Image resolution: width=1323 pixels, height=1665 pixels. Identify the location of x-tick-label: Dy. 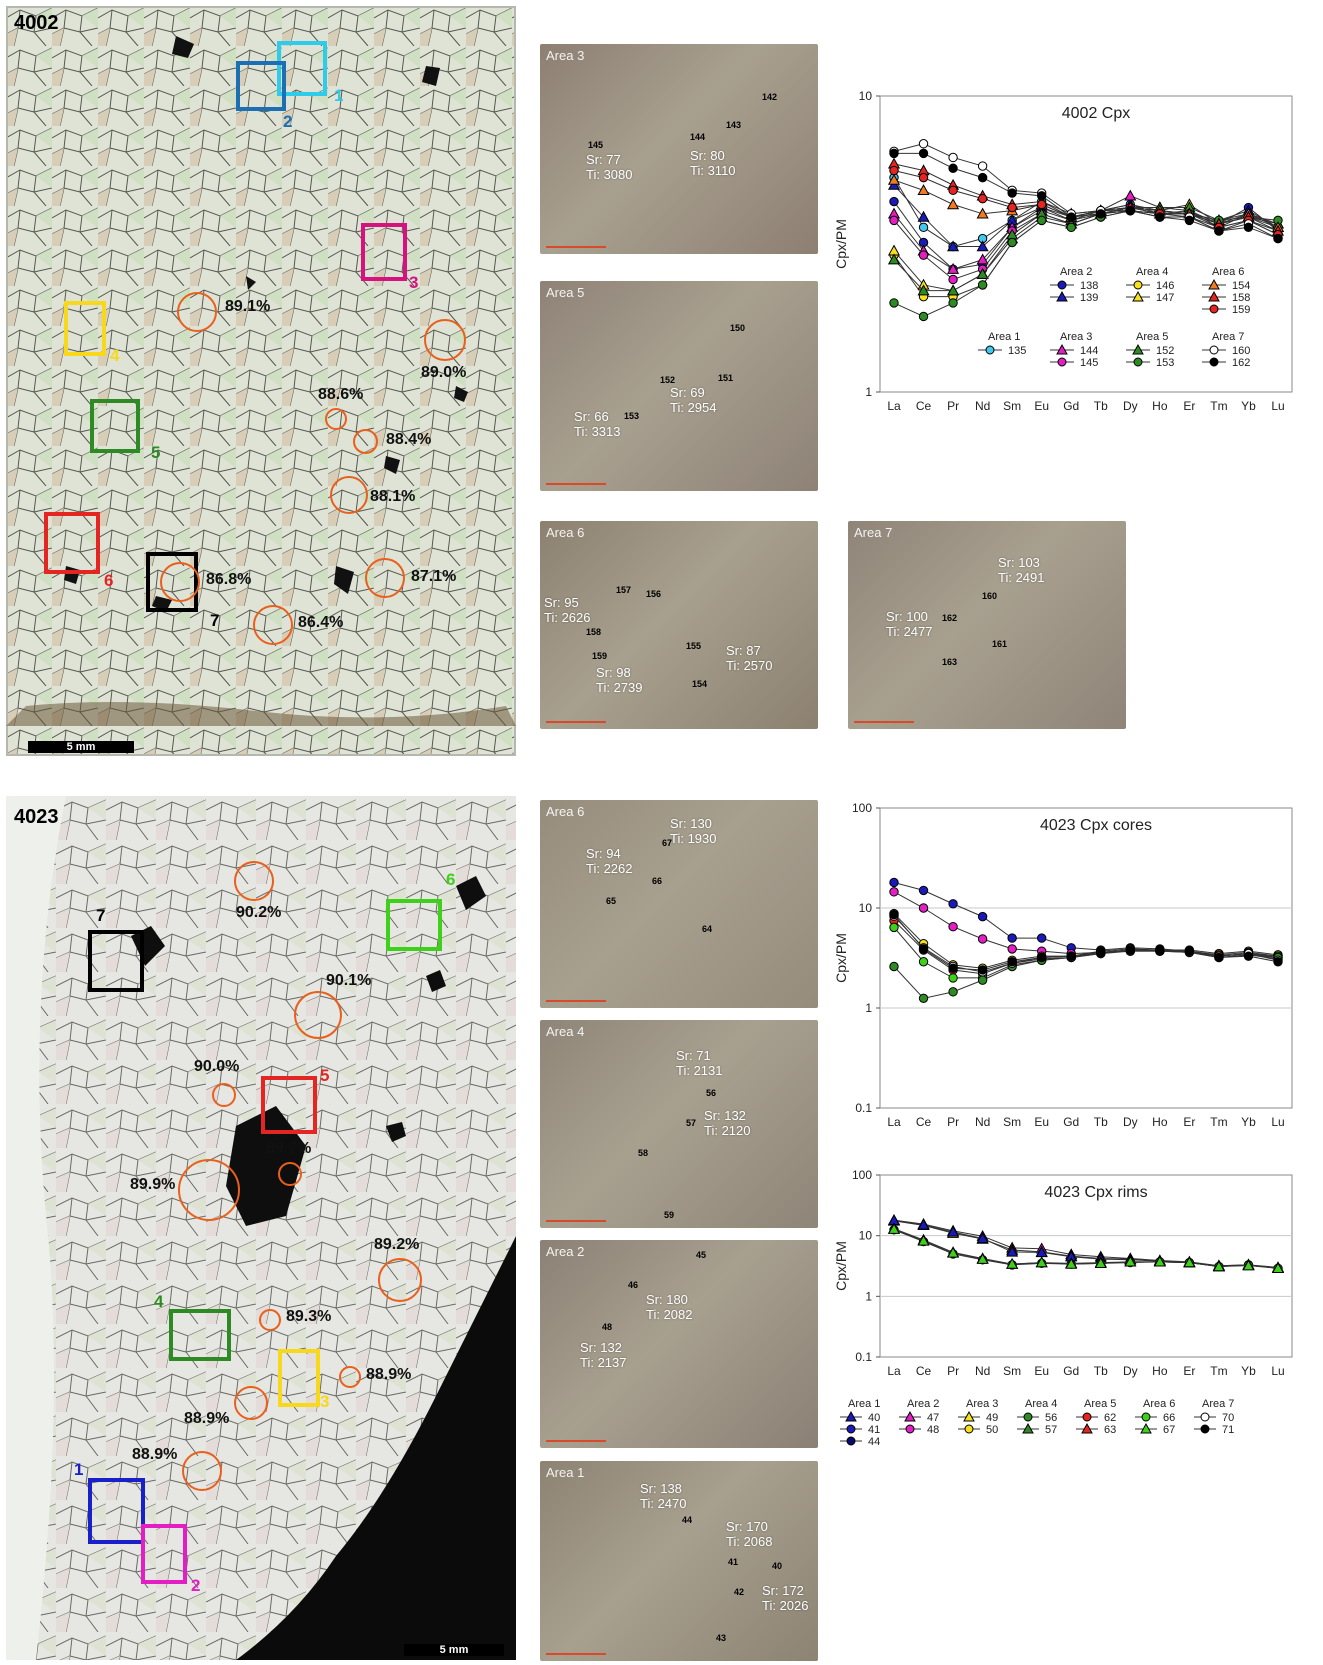
(1130, 406).